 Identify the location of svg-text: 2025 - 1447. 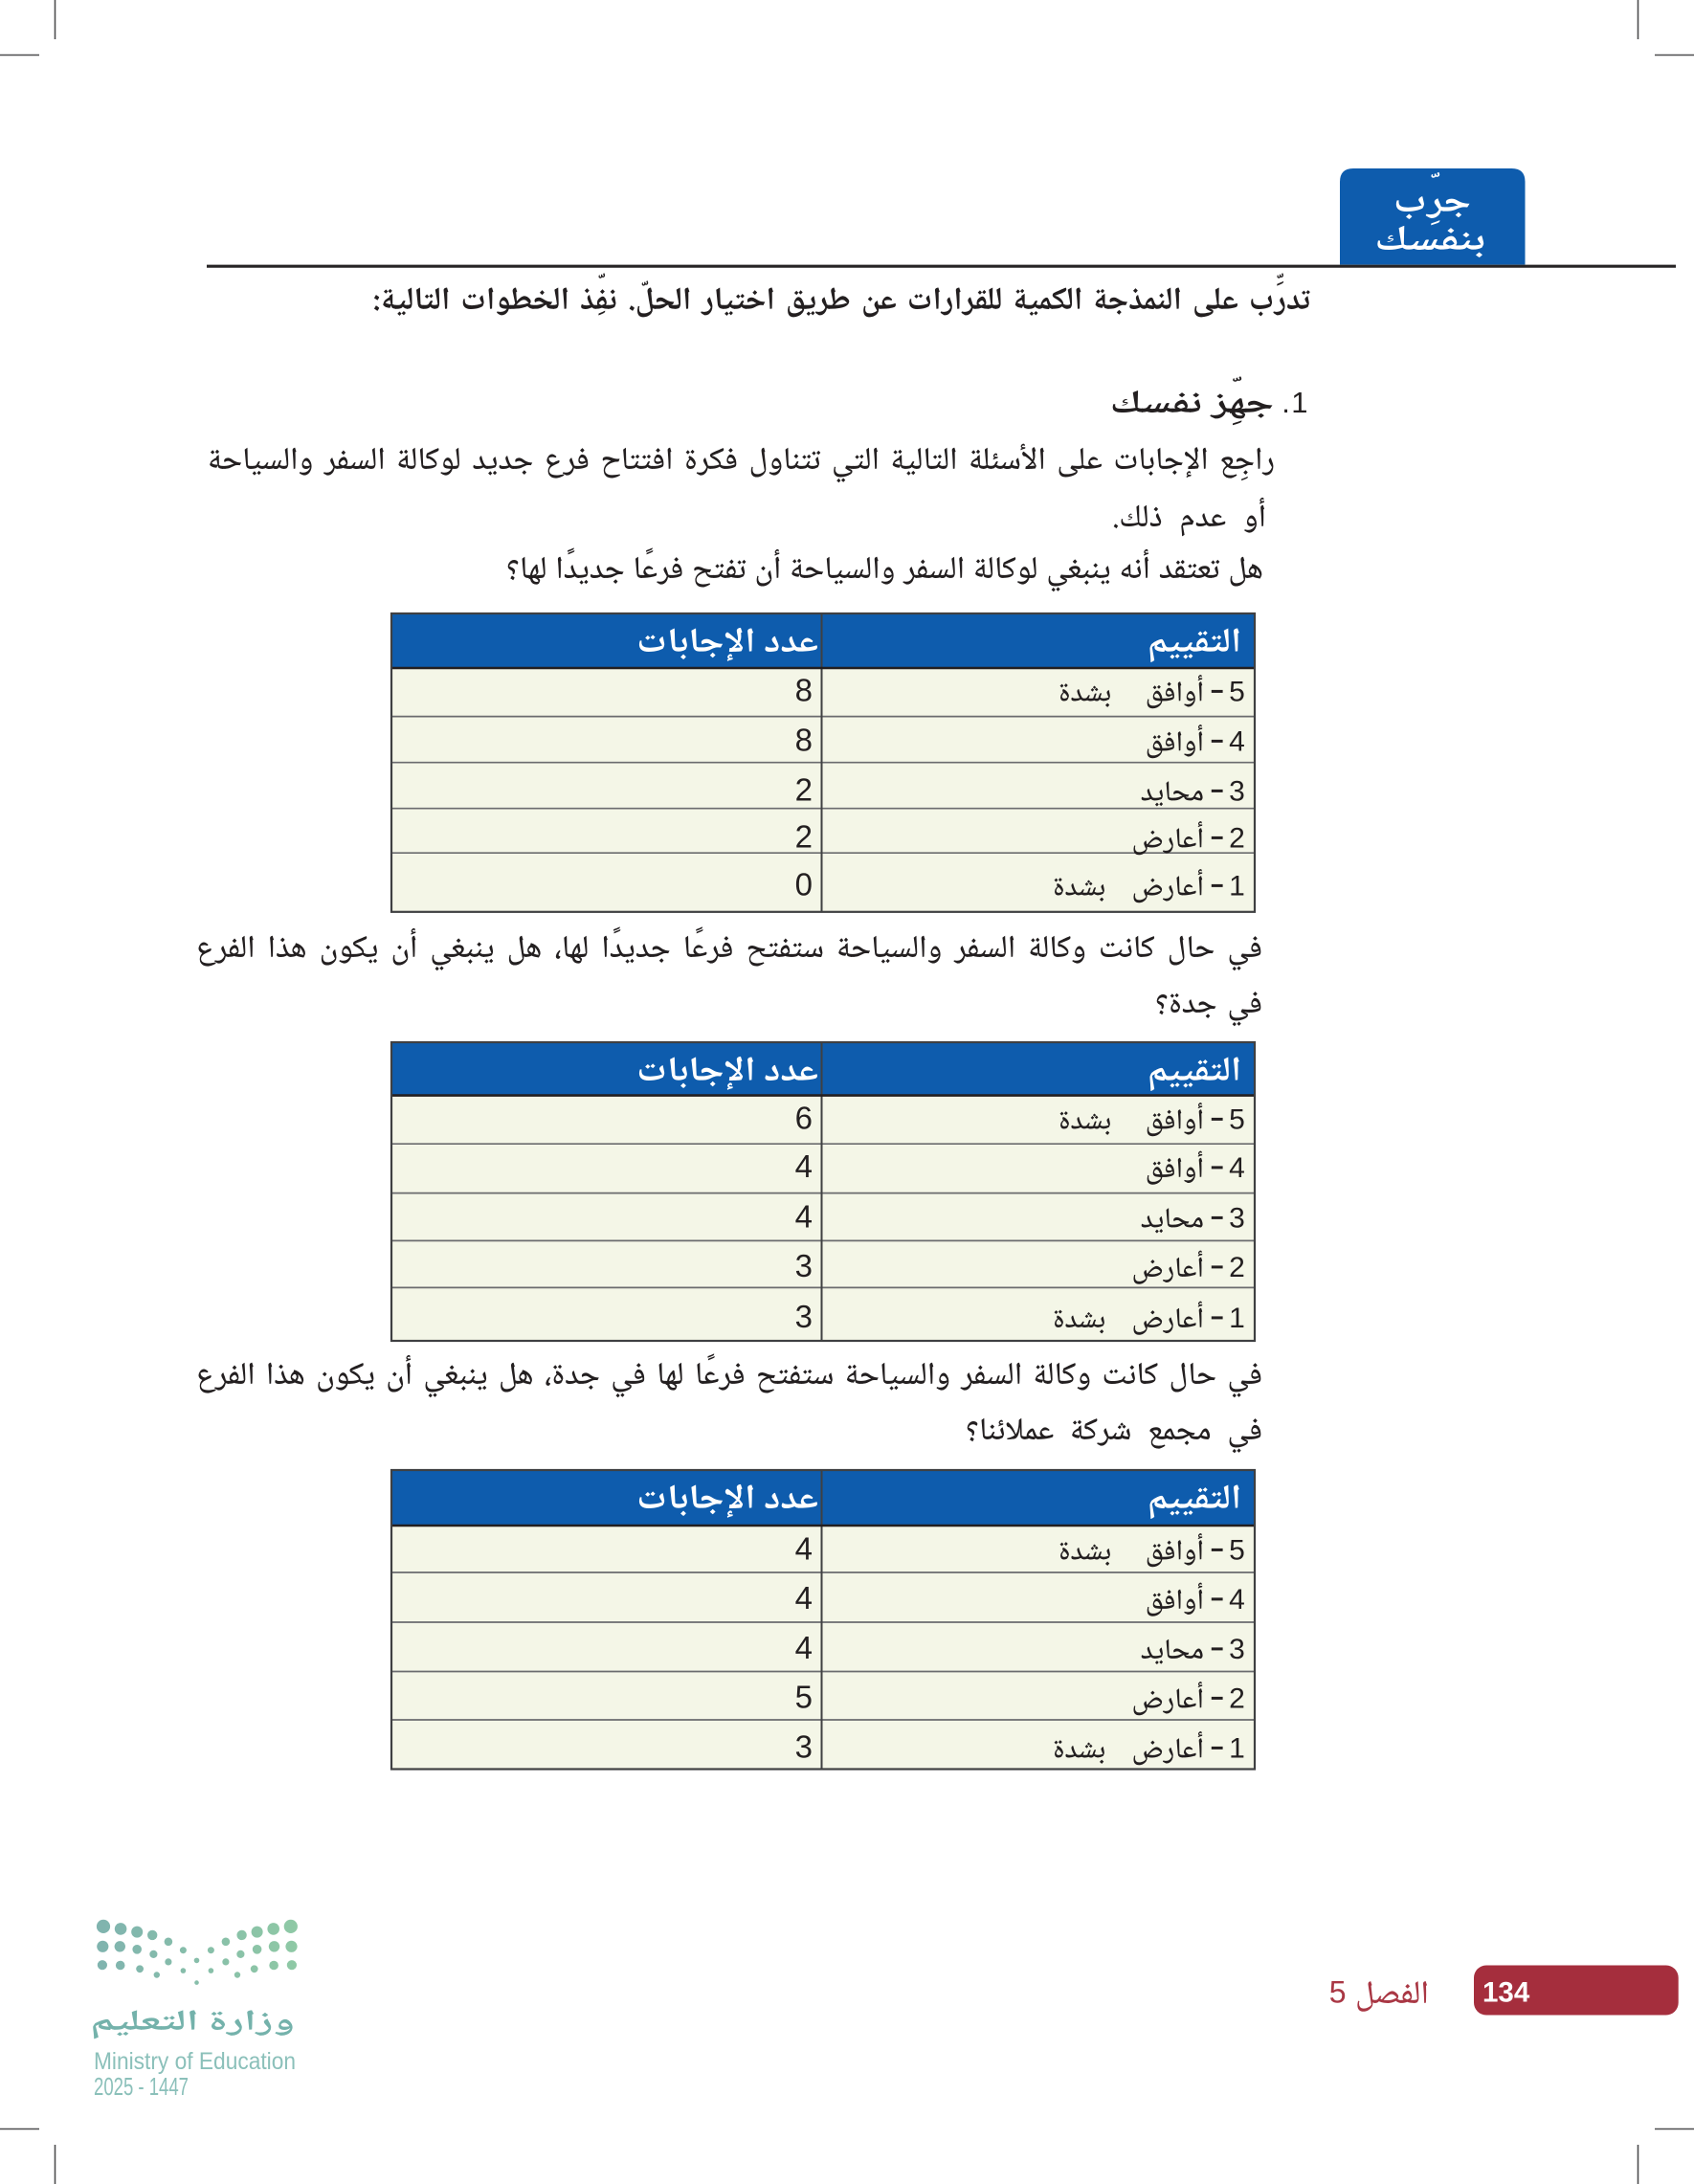
(141, 2086).